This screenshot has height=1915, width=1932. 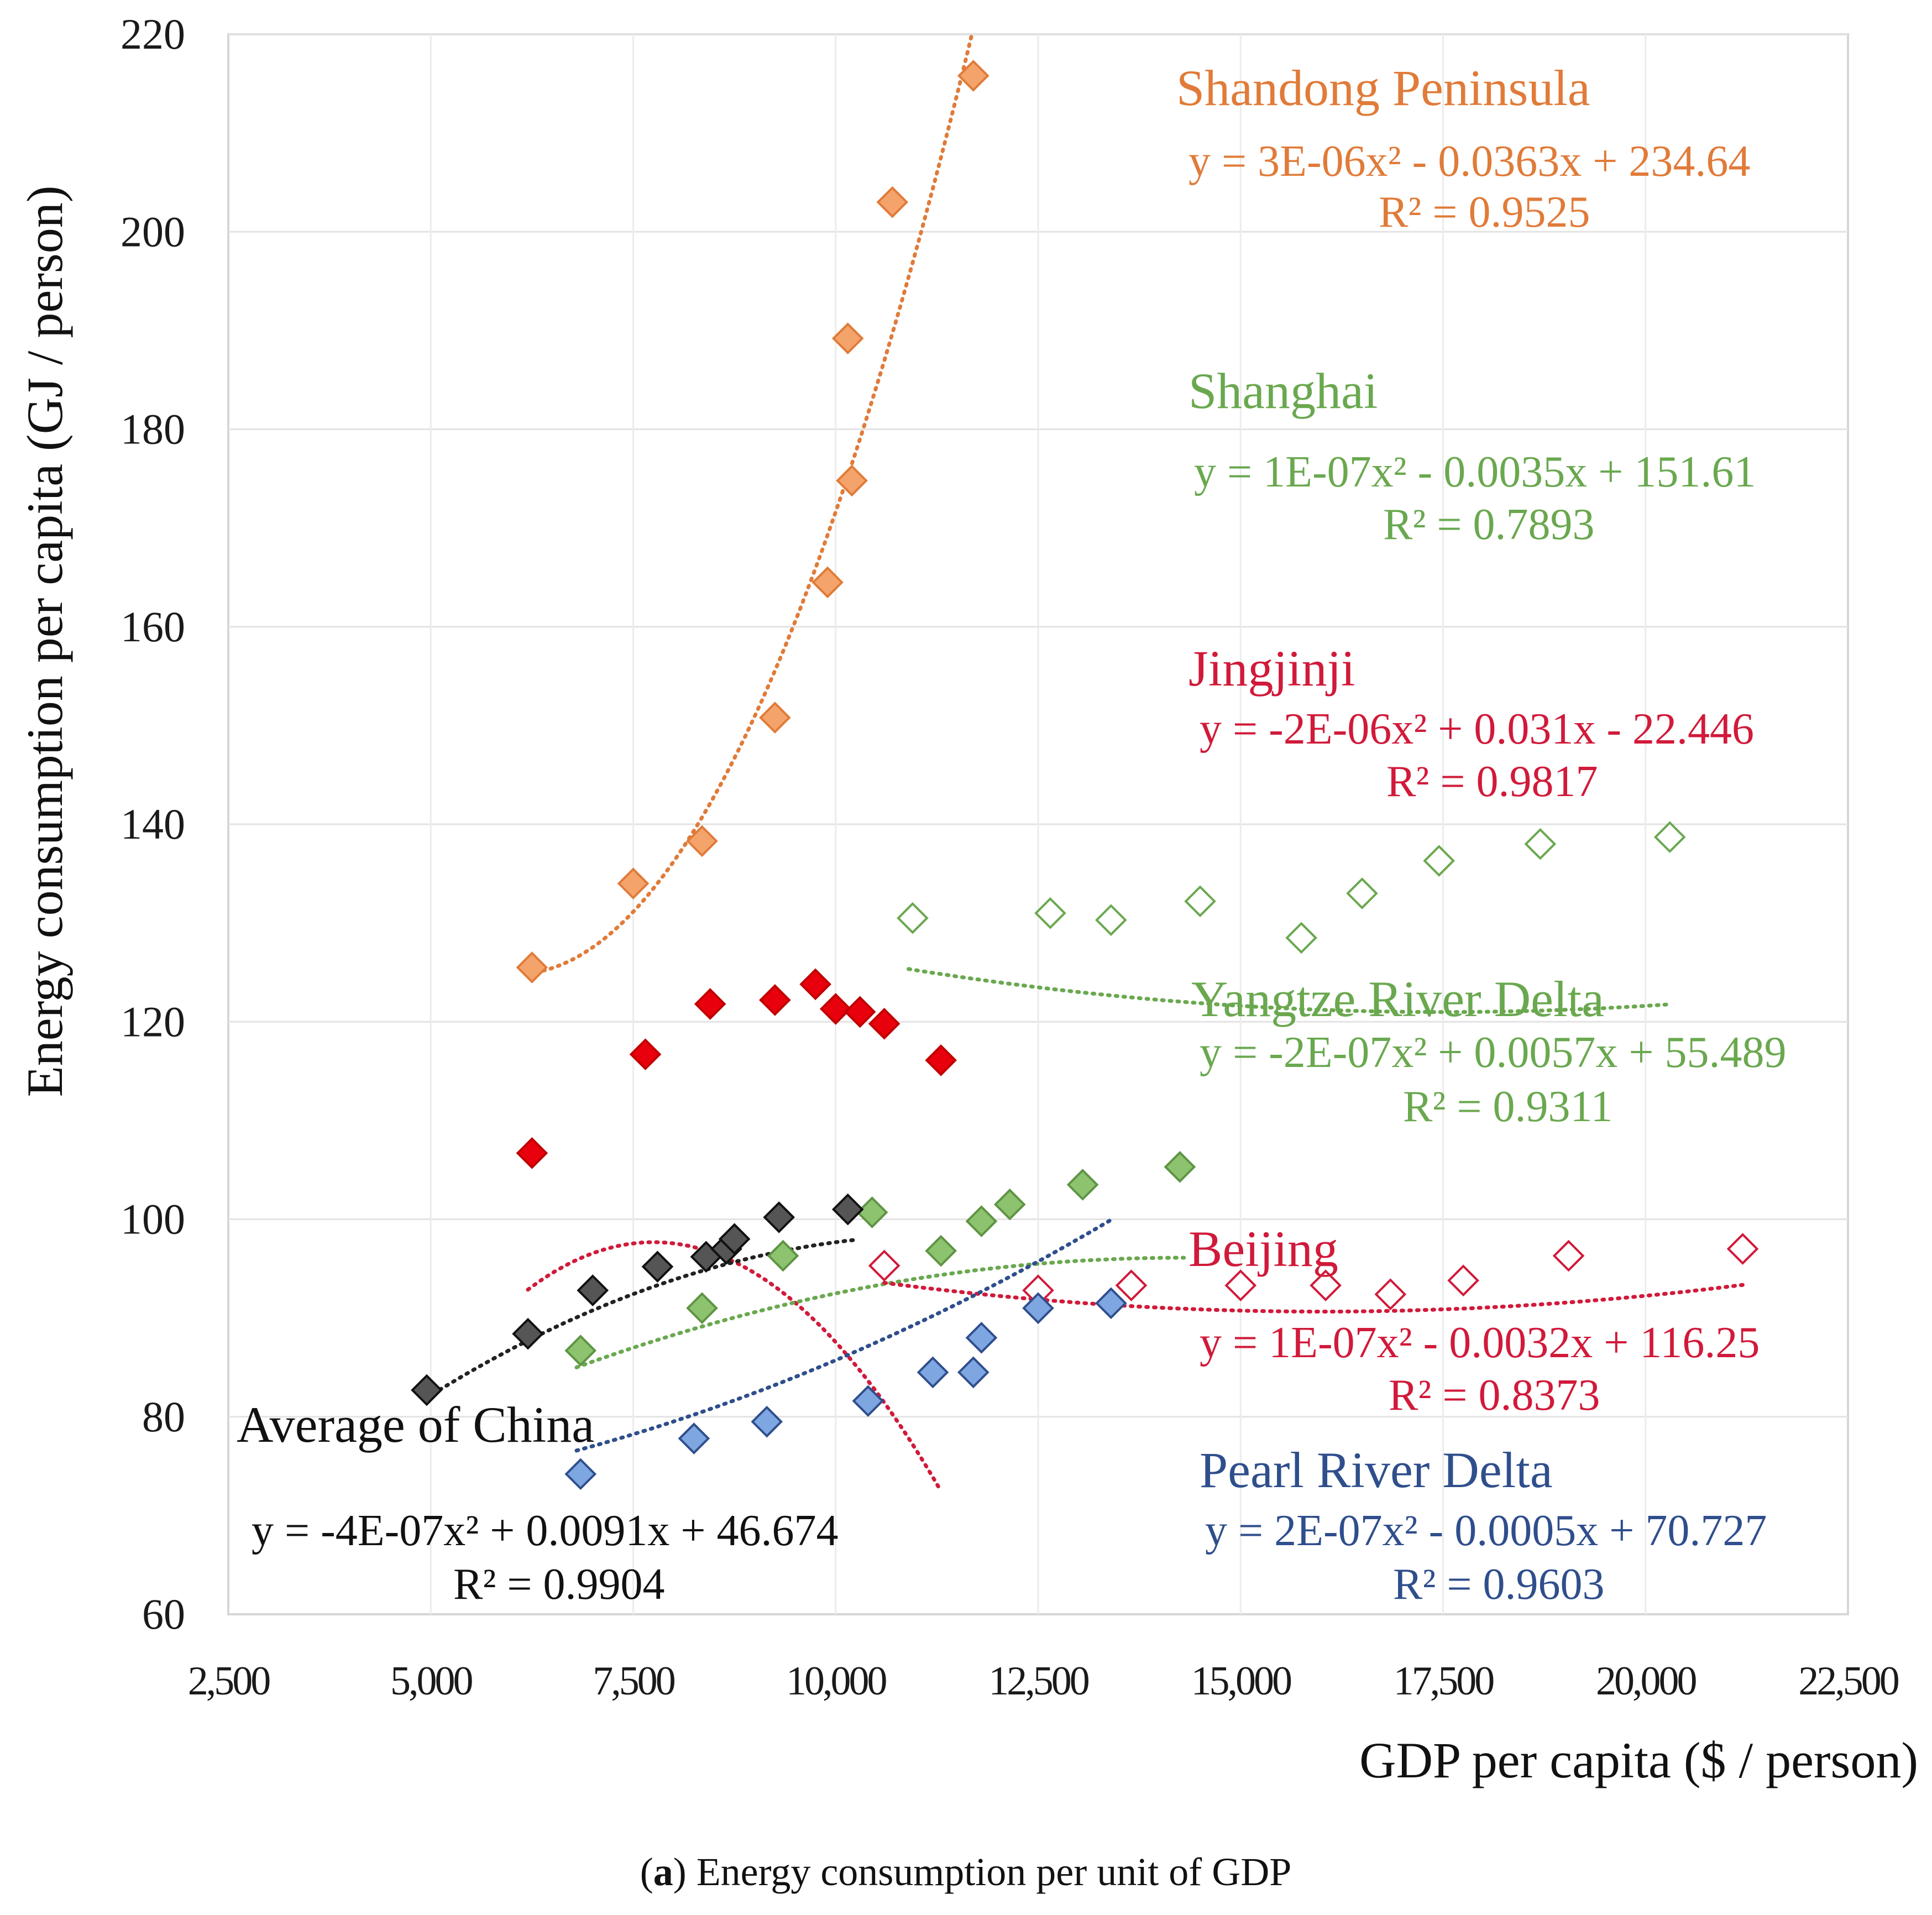 What do you see at coordinates (1469, 162) in the screenshot?
I see `equation-shandong: y = 3E-06x² - 0.0363x + 234.64` at bounding box center [1469, 162].